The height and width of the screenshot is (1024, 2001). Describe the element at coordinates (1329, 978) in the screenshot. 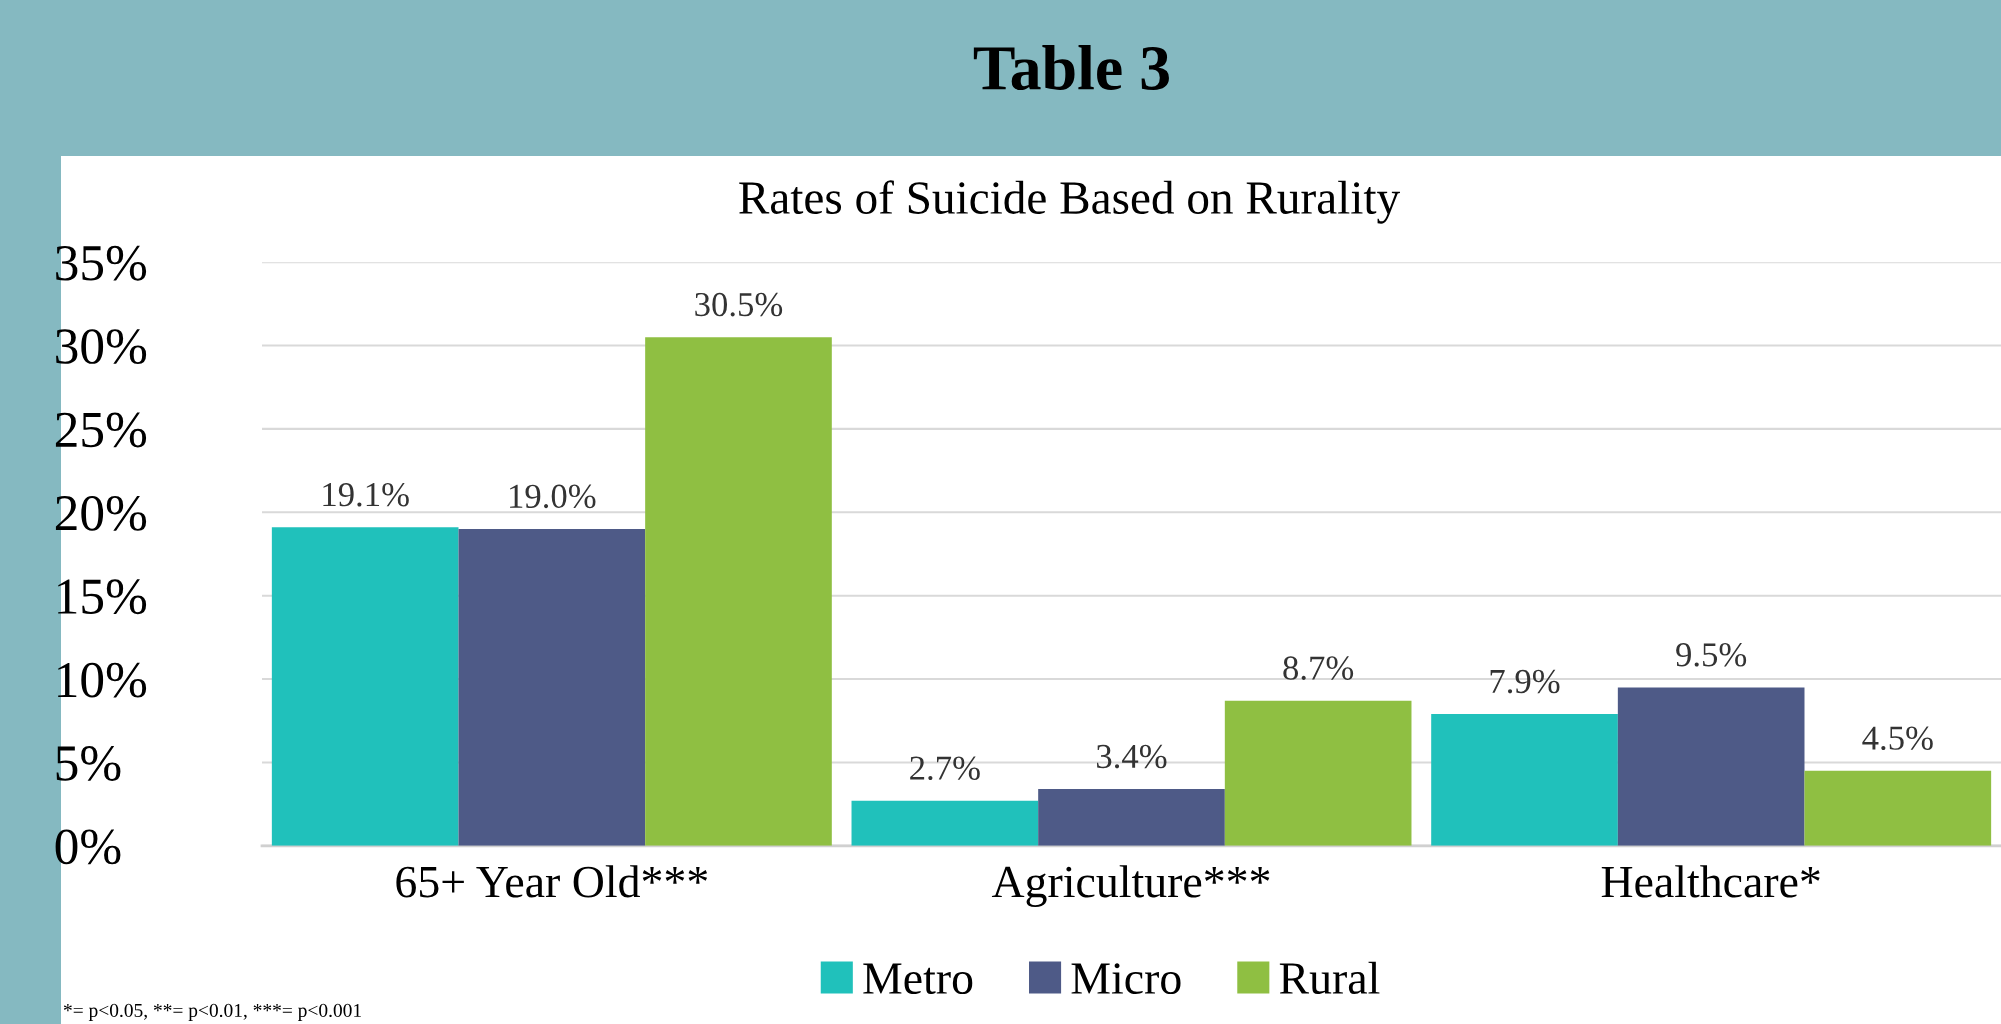

I see `legend-label: Rural` at that location.